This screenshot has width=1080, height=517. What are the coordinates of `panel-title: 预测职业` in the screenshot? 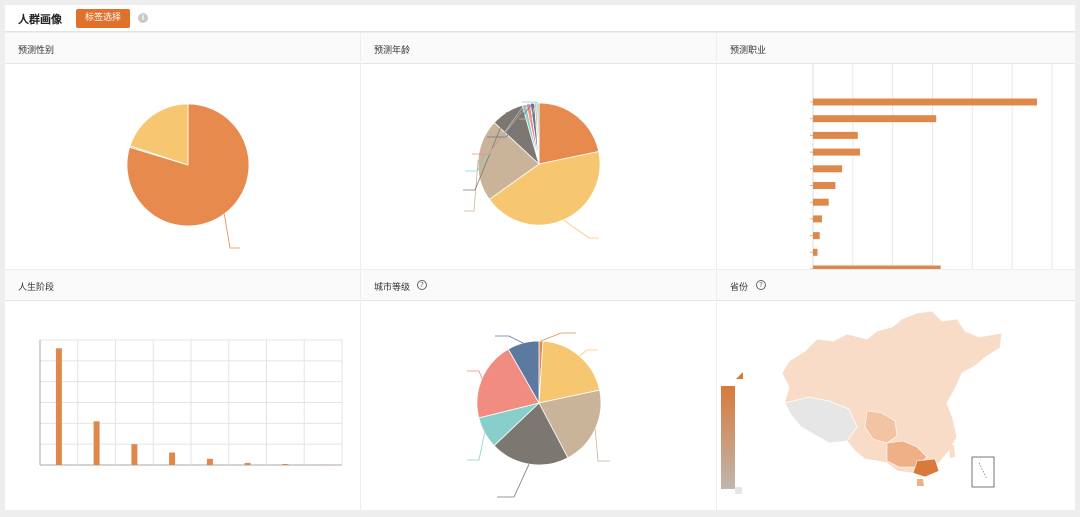 It's located at (748, 51).